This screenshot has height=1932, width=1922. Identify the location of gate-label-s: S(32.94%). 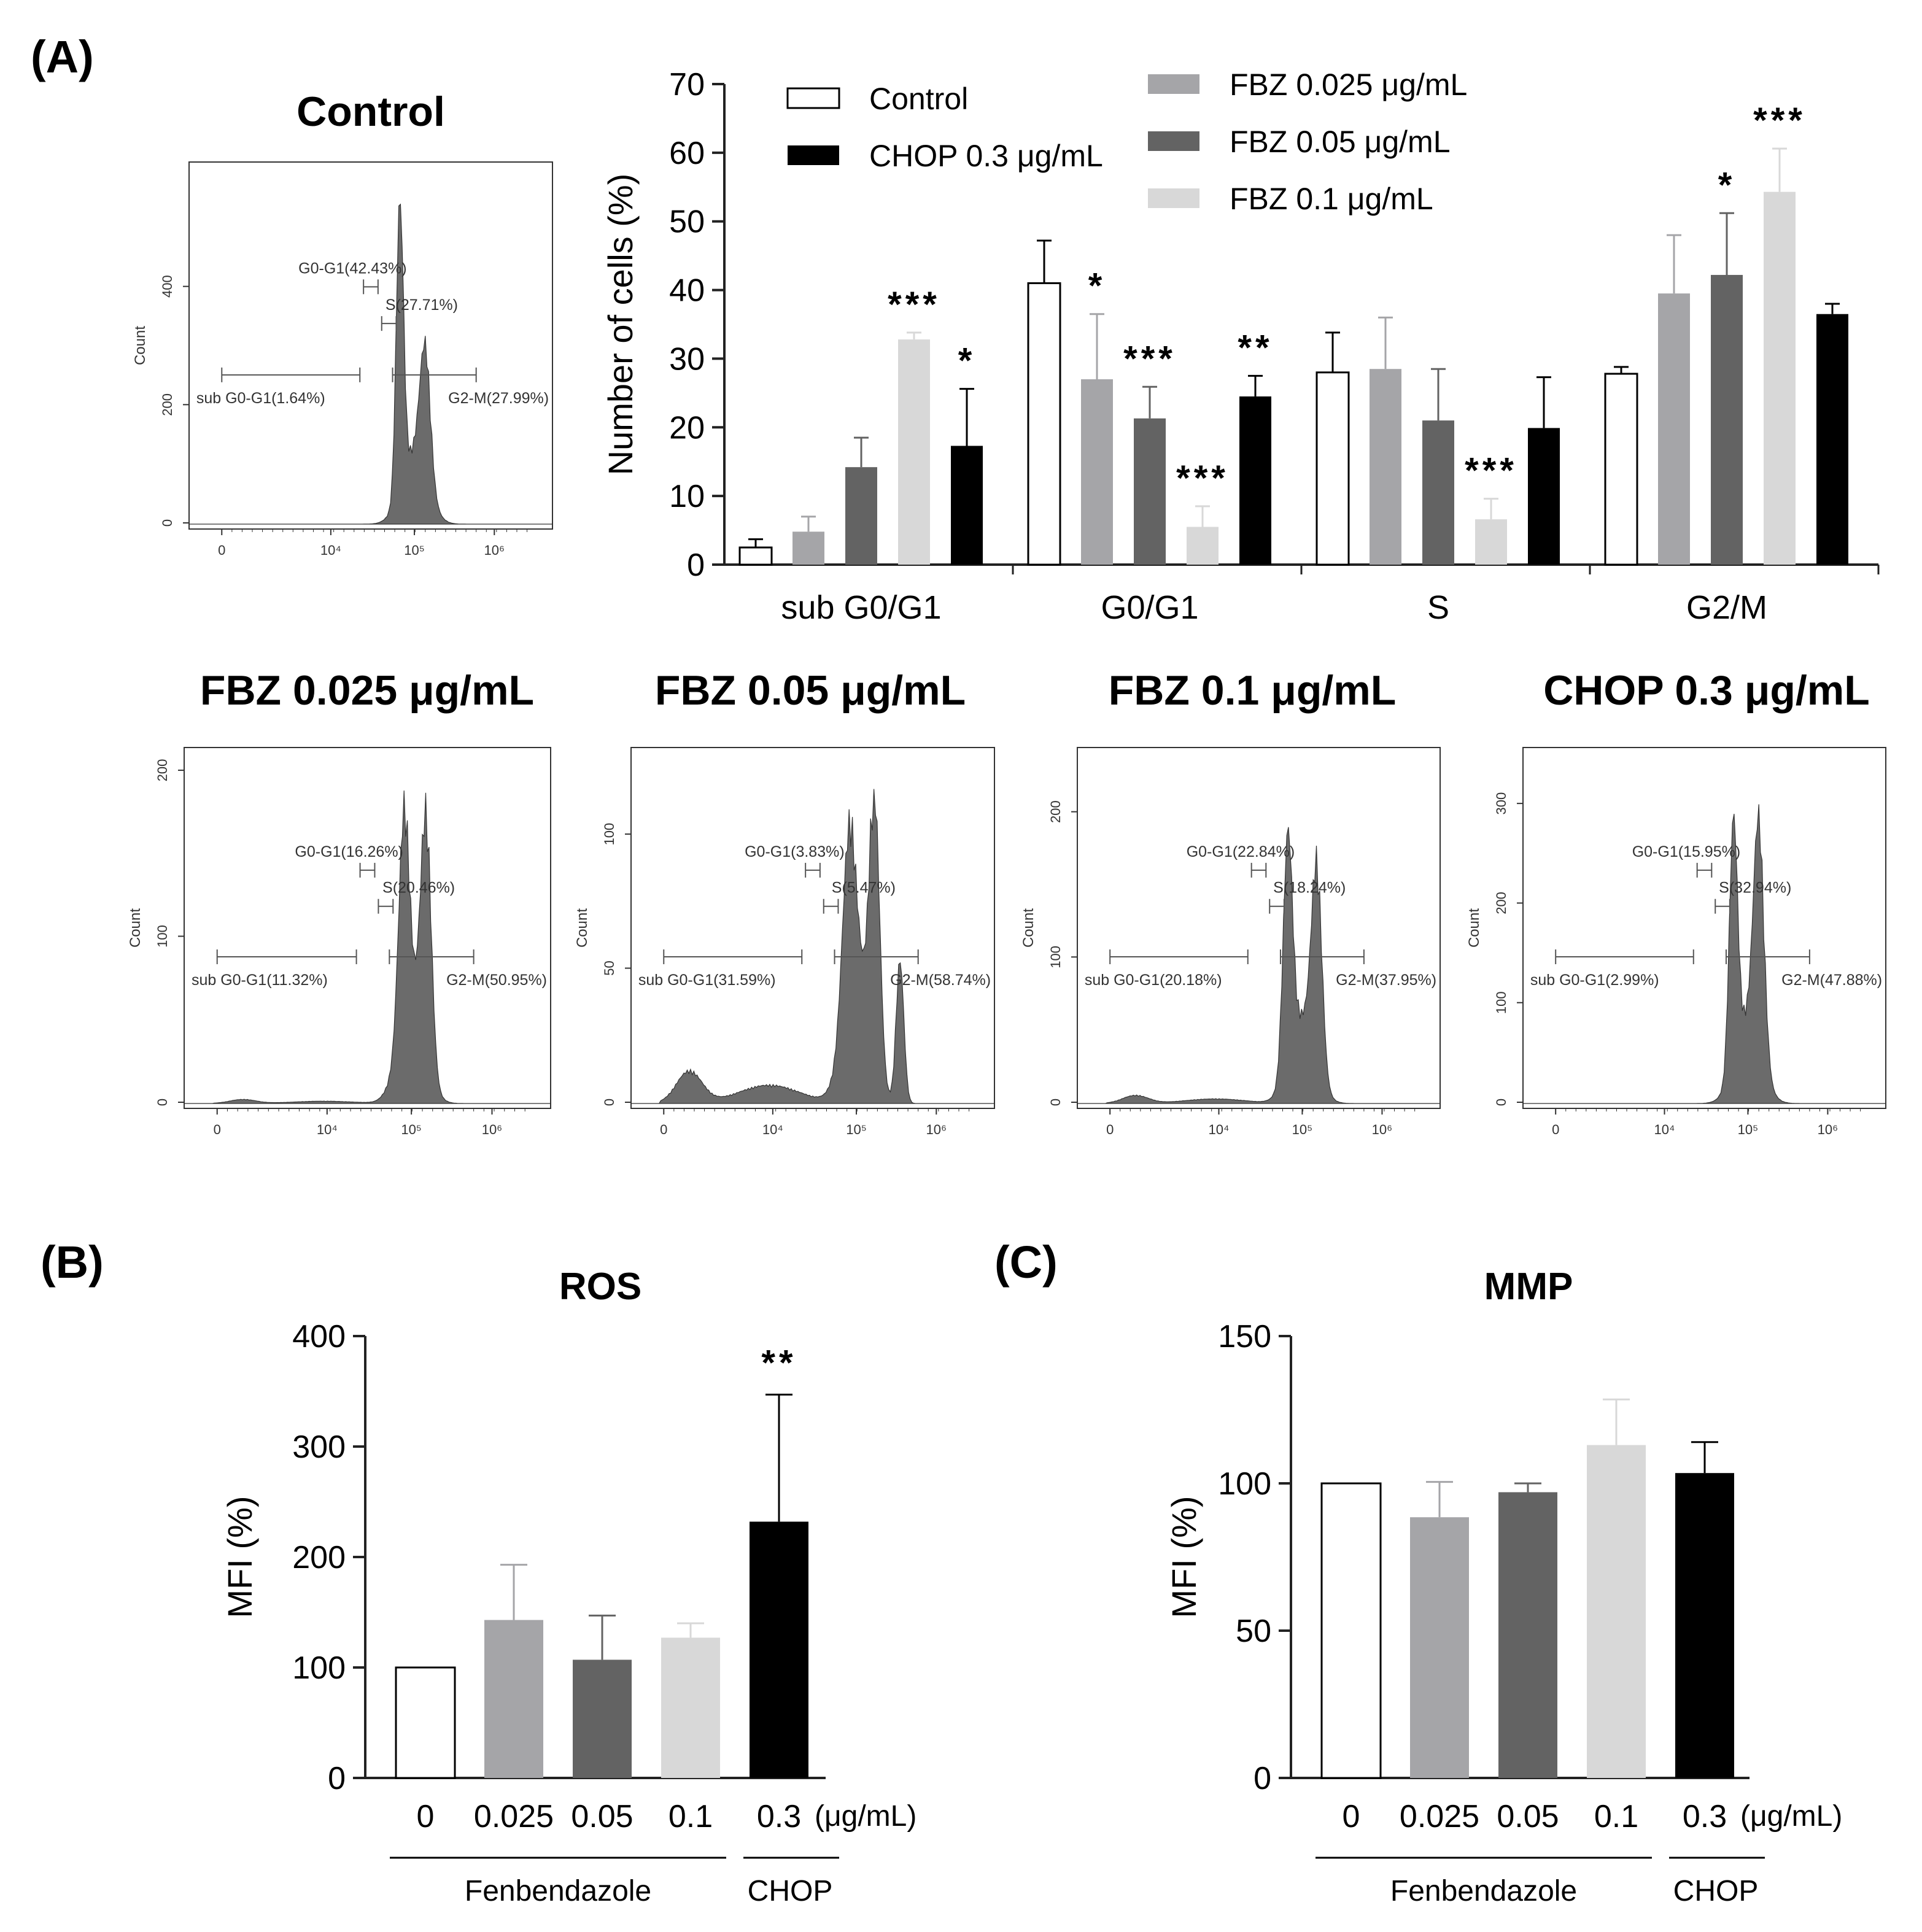
(1755, 888).